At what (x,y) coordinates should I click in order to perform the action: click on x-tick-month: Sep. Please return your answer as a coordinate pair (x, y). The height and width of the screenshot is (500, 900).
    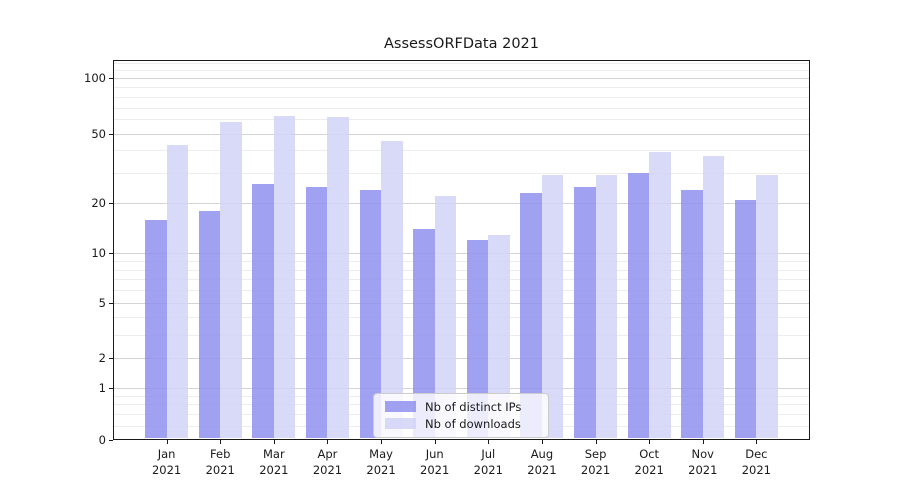
    Looking at the image, I should click on (595, 454).